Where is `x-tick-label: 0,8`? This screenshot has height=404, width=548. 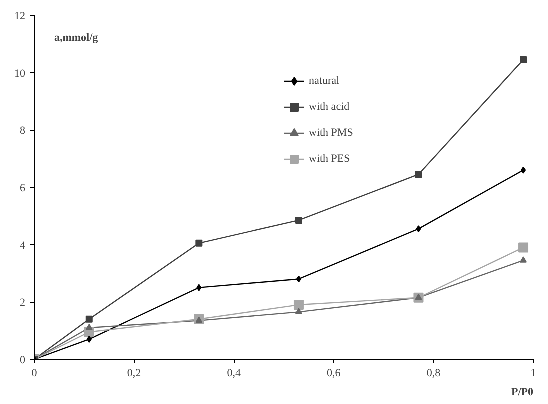
x-tick-label: 0,8 is located at coordinates (434, 374).